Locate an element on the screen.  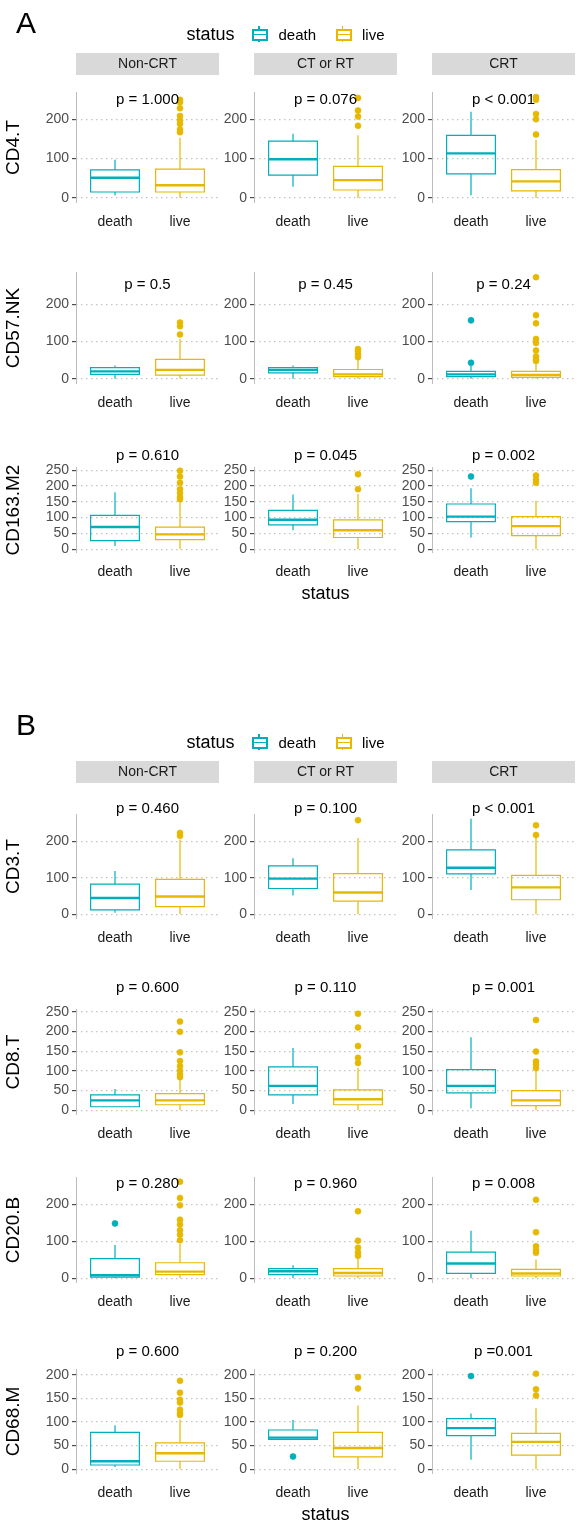
annotation: p = 0.100 is located at coordinates (325, 808).